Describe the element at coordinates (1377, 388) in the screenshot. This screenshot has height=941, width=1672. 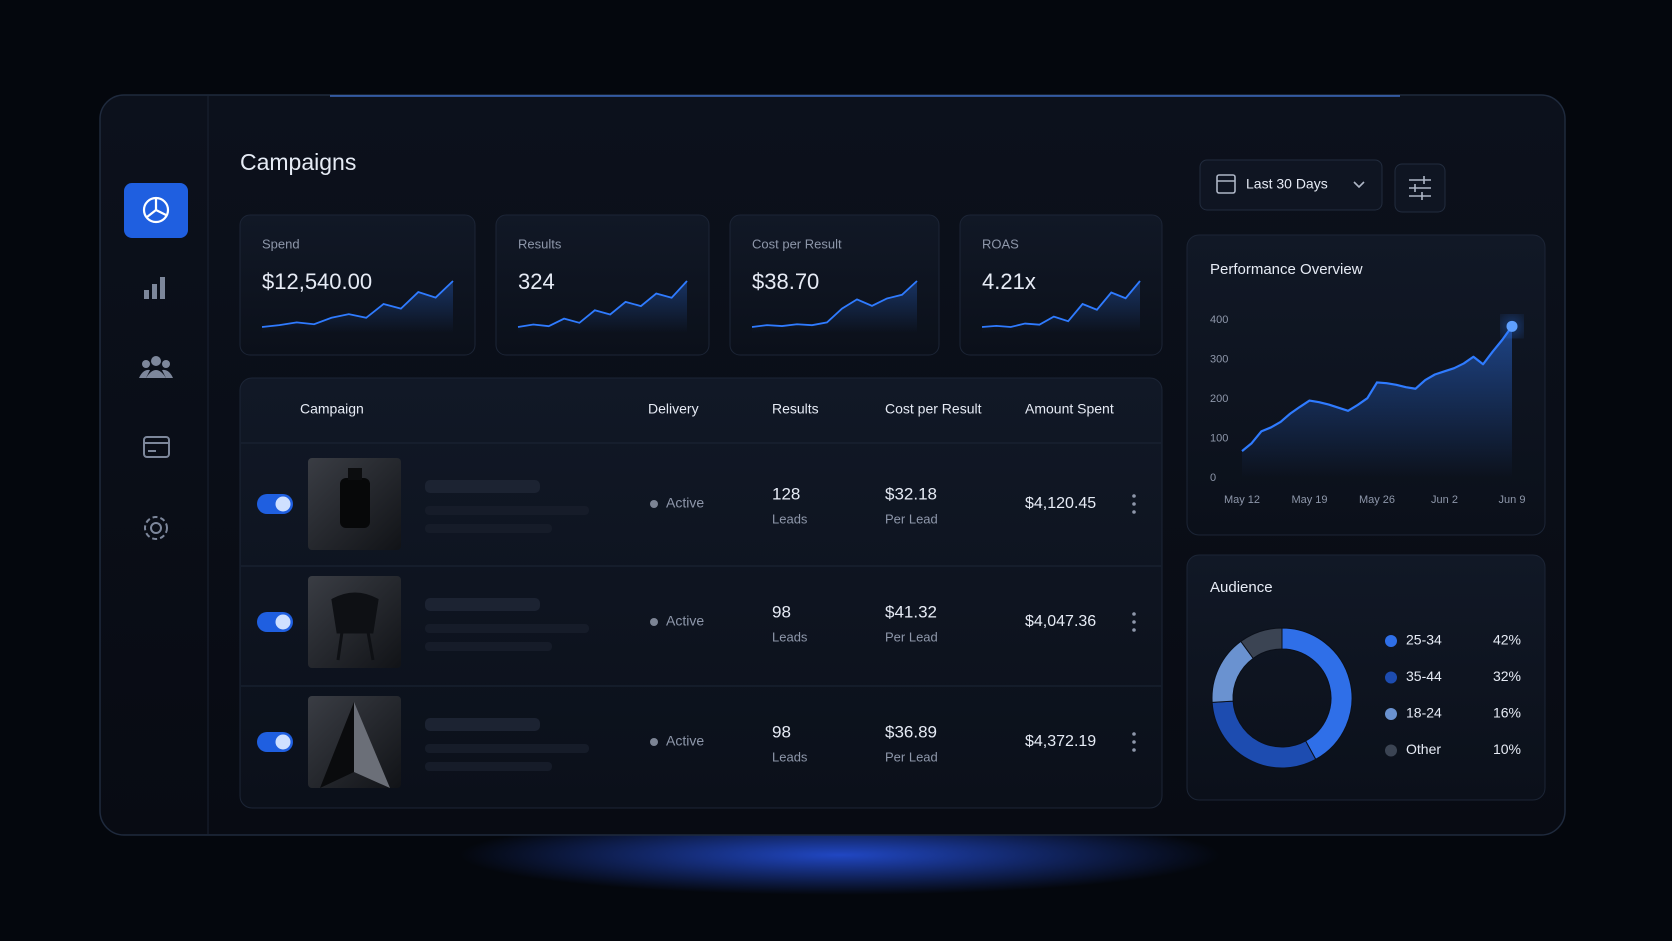
I see `line` at that location.